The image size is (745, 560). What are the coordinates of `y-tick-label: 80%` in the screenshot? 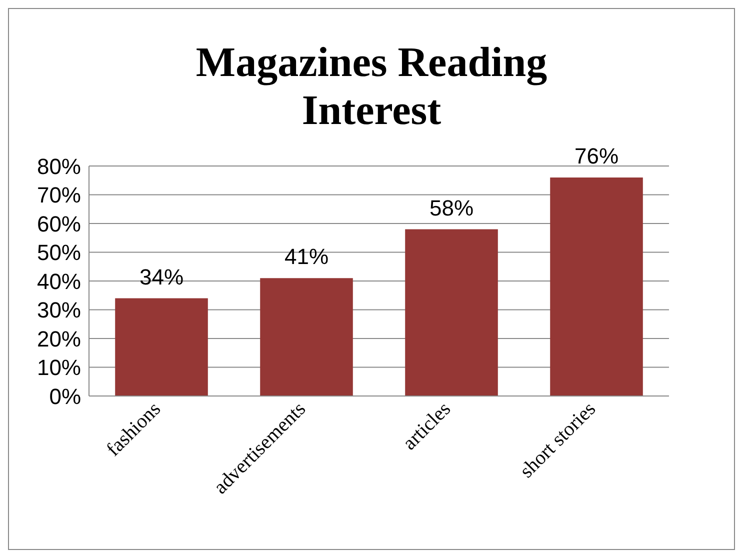 It's located at (58, 165).